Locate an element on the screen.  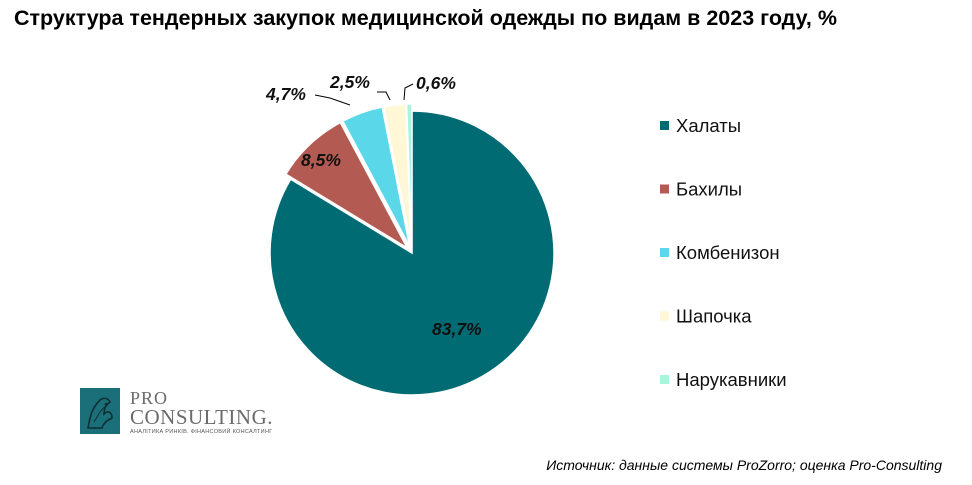
legend: Халаты Бахилы Комбенизон Шапочка Нарукавники is located at coordinates (723, 252).